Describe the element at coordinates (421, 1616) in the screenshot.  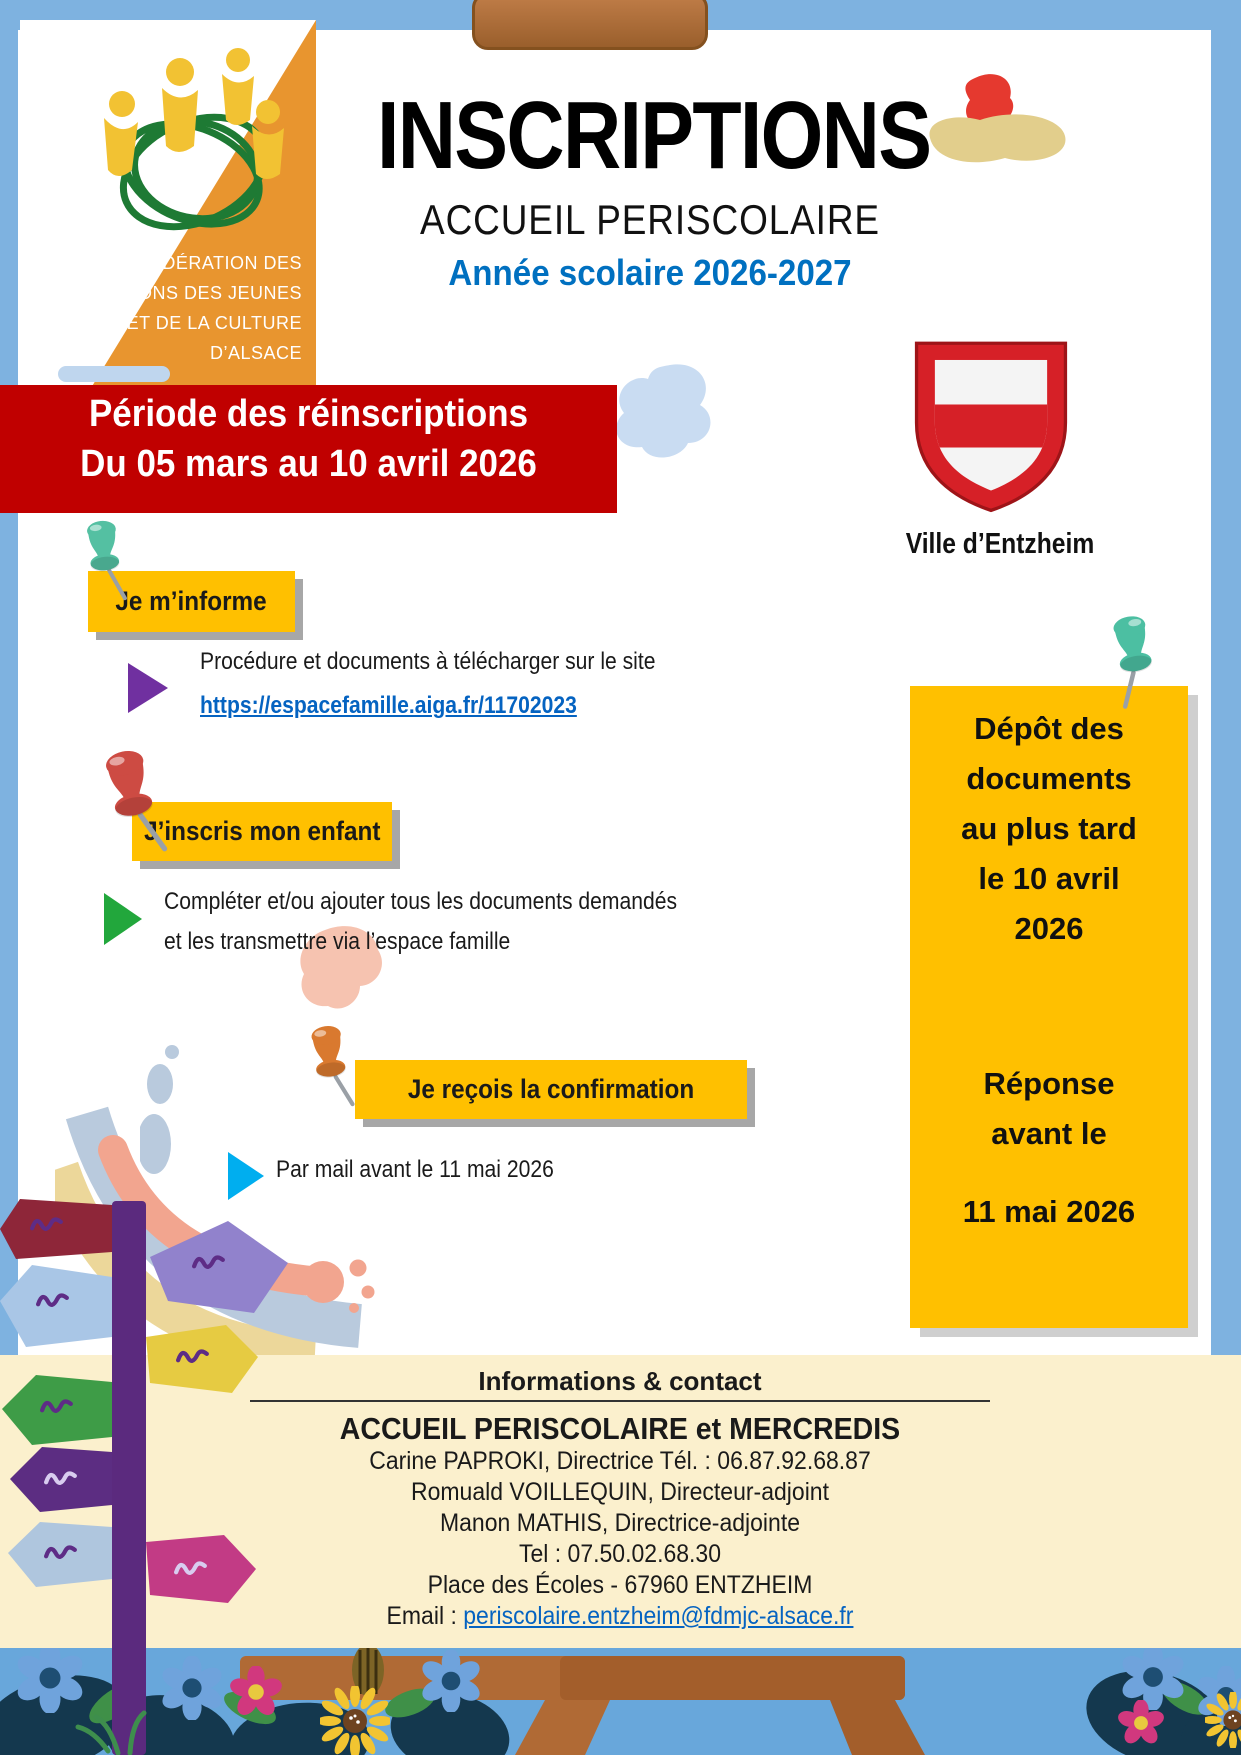
I see `email-label: Email :` at that location.